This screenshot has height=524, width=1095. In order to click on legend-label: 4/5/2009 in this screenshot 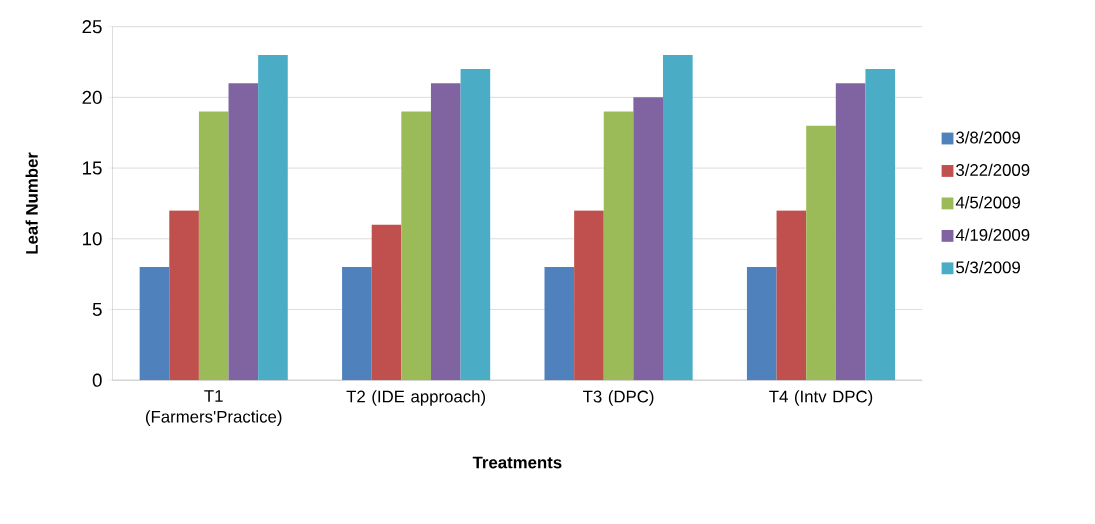, I will do `click(987, 202)`.